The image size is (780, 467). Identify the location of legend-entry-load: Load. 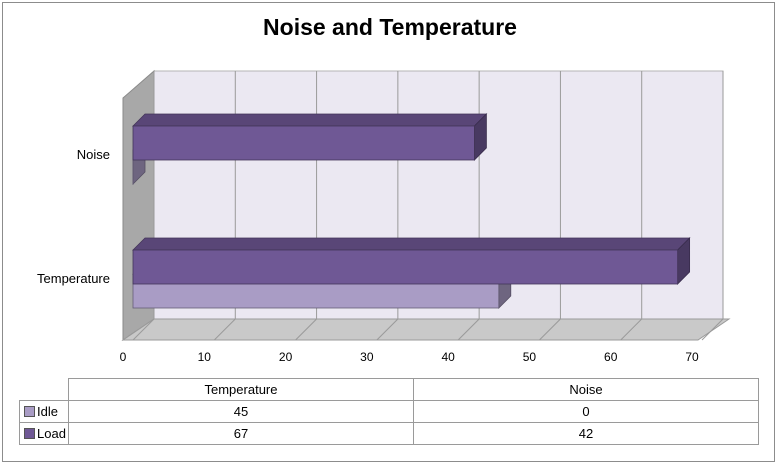
(44, 433).